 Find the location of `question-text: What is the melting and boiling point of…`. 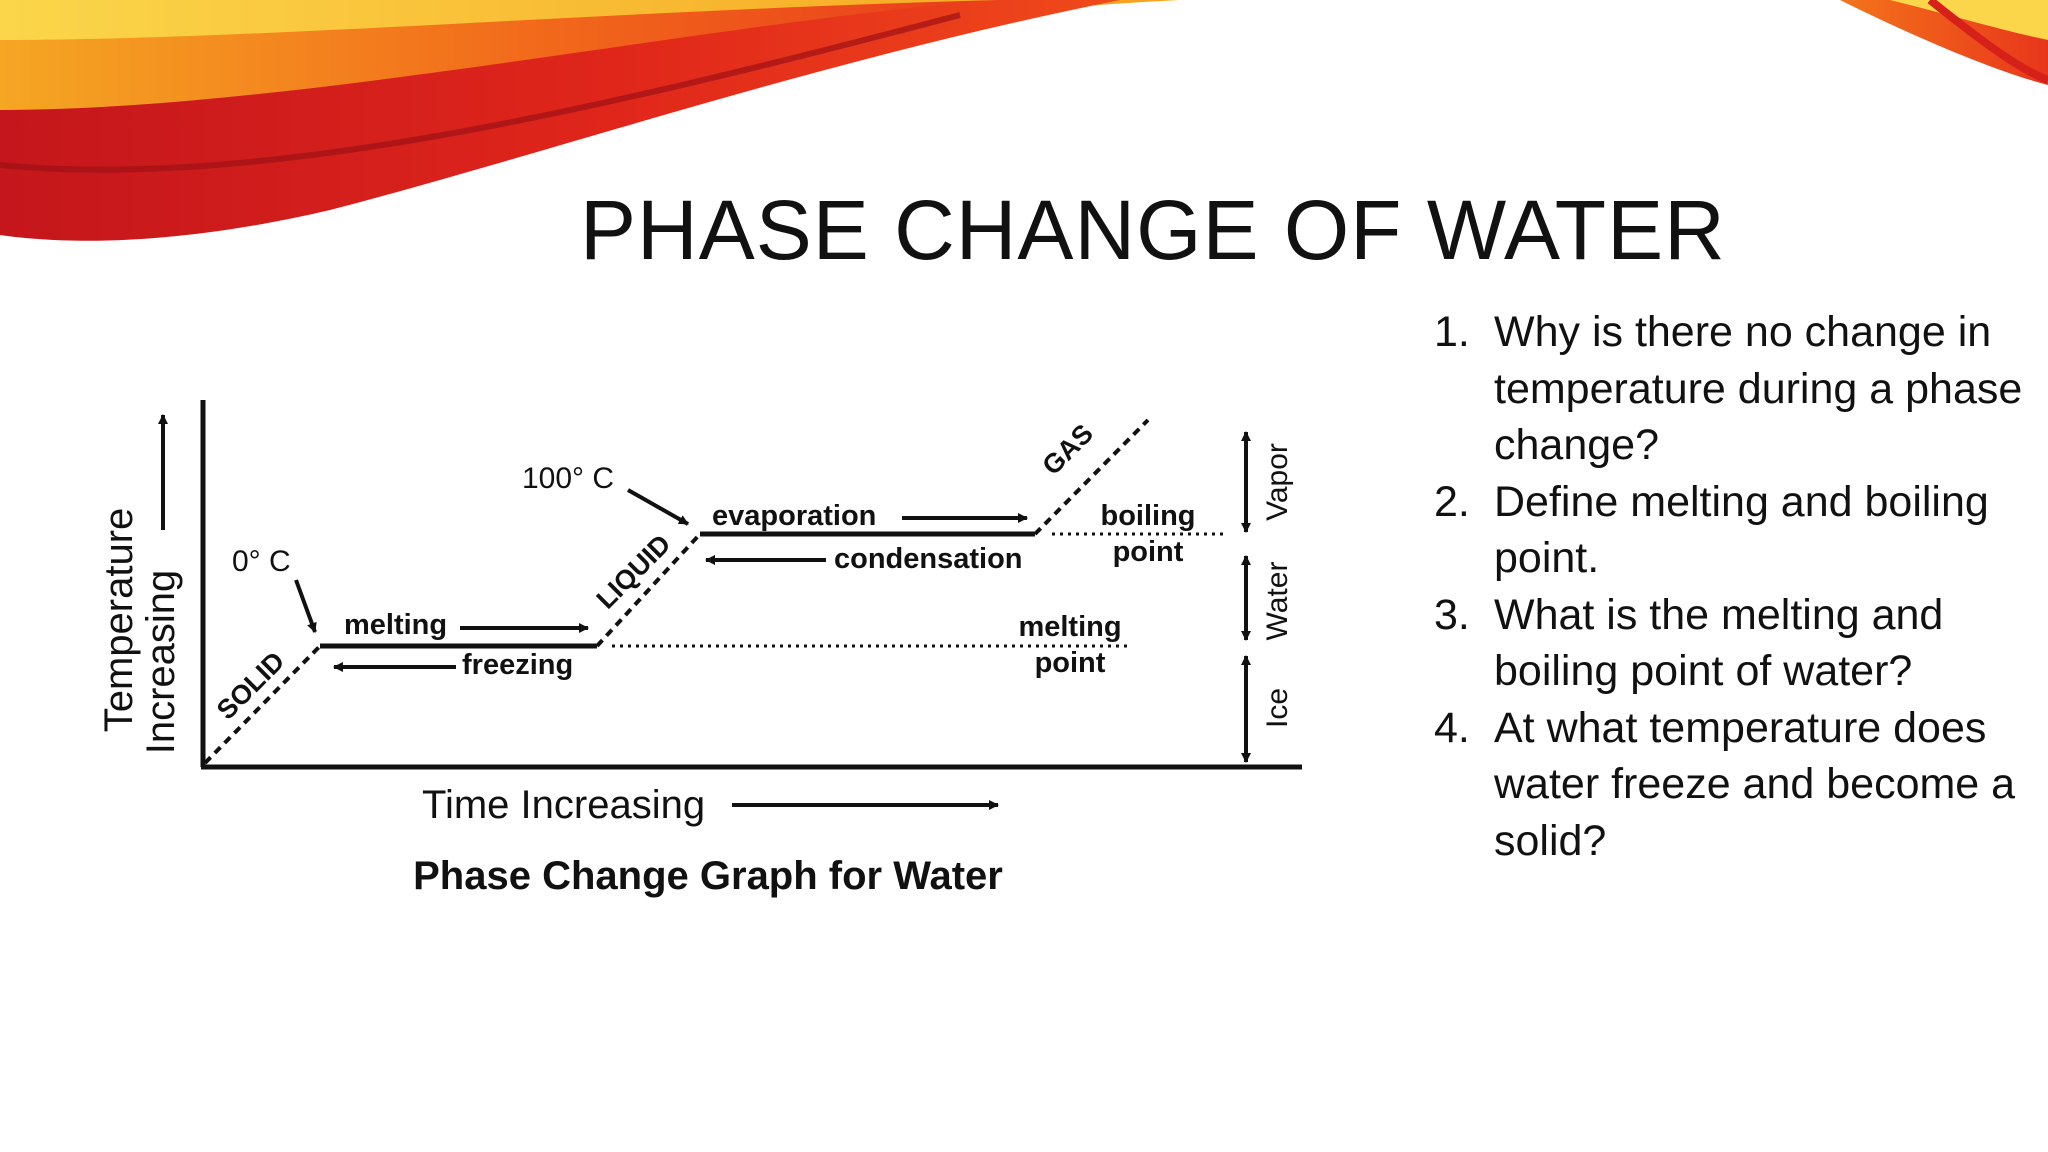

question-text: What is the melting and boiling point of… is located at coordinates (1719, 643).